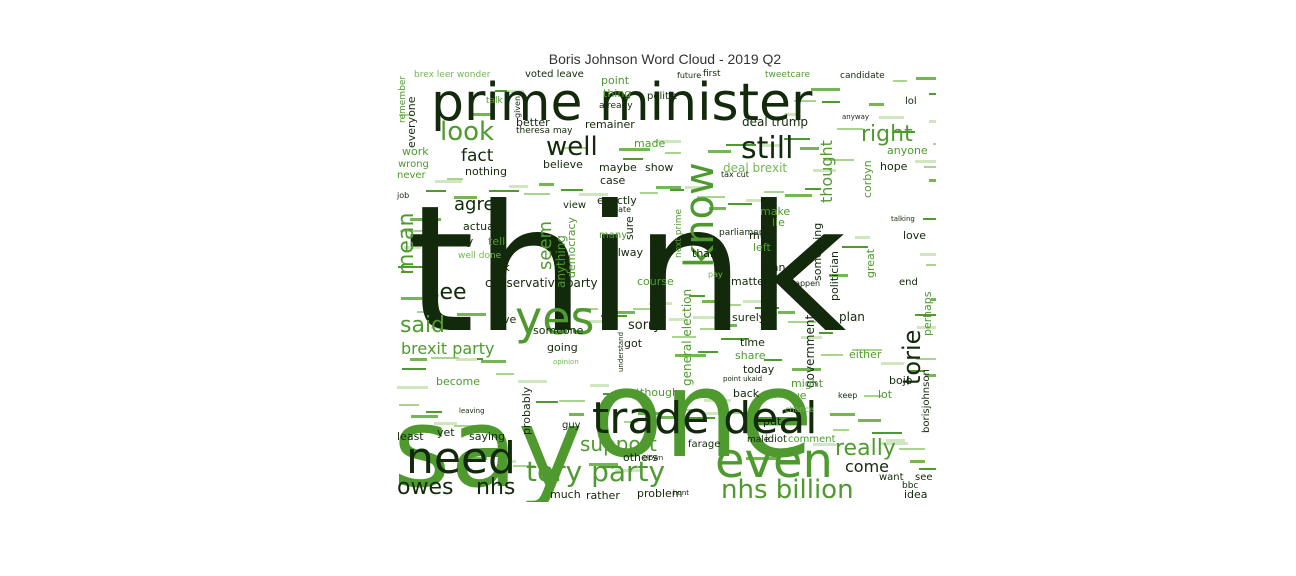 The height and width of the screenshot is (576, 1296). I want to click on word-deal-brexit: deal brexit, so click(755, 168).